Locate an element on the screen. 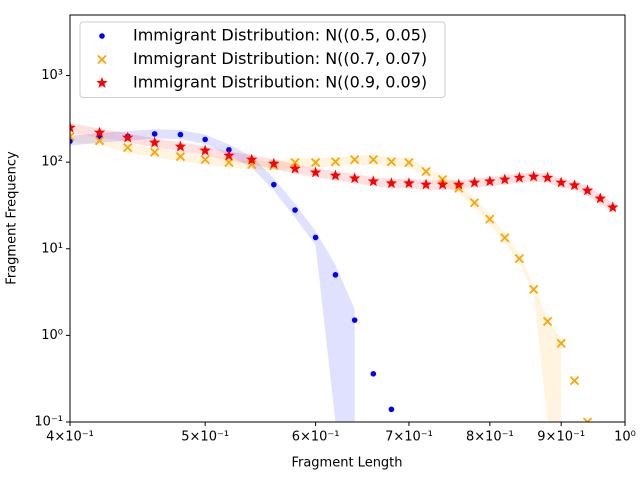 The height and width of the screenshot is (480, 640). x-tick-label: 8×10⁻¹ is located at coordinates (490, 437).